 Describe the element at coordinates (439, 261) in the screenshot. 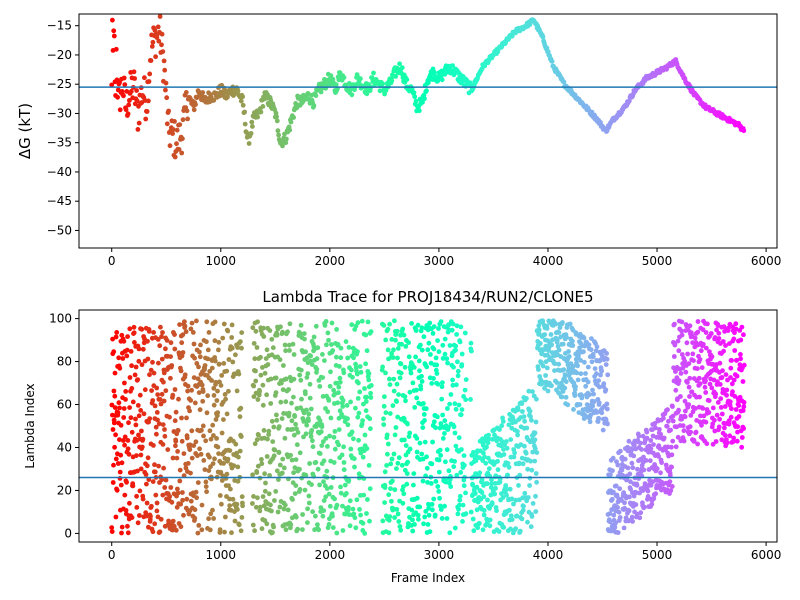

I see `x-tick-label: 3000` at that location.